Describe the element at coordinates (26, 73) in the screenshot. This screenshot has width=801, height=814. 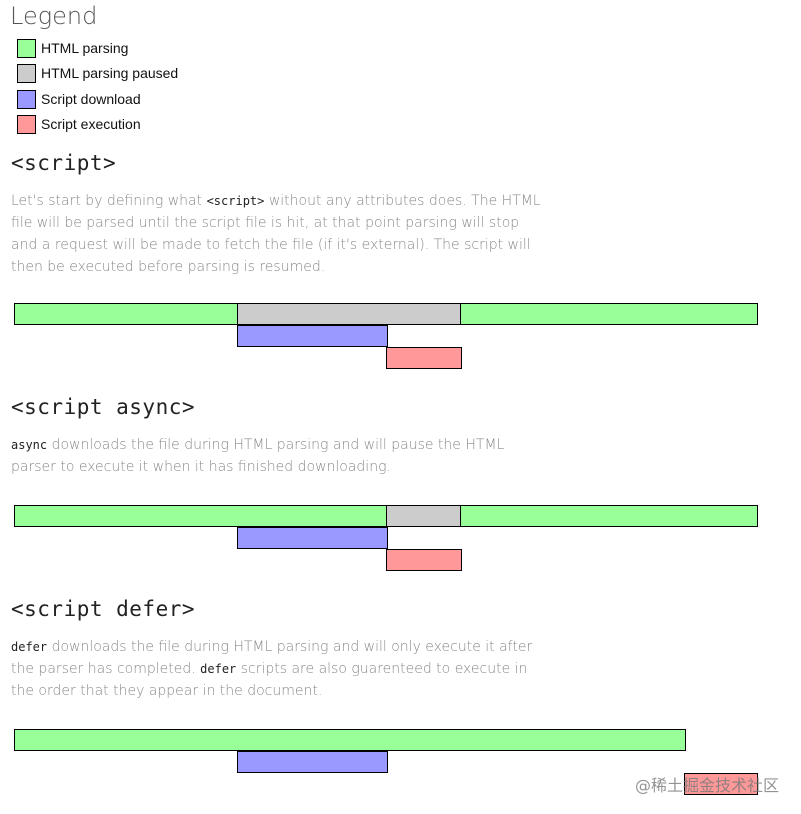
I see `swatch-html-parsing-paused` at that location.